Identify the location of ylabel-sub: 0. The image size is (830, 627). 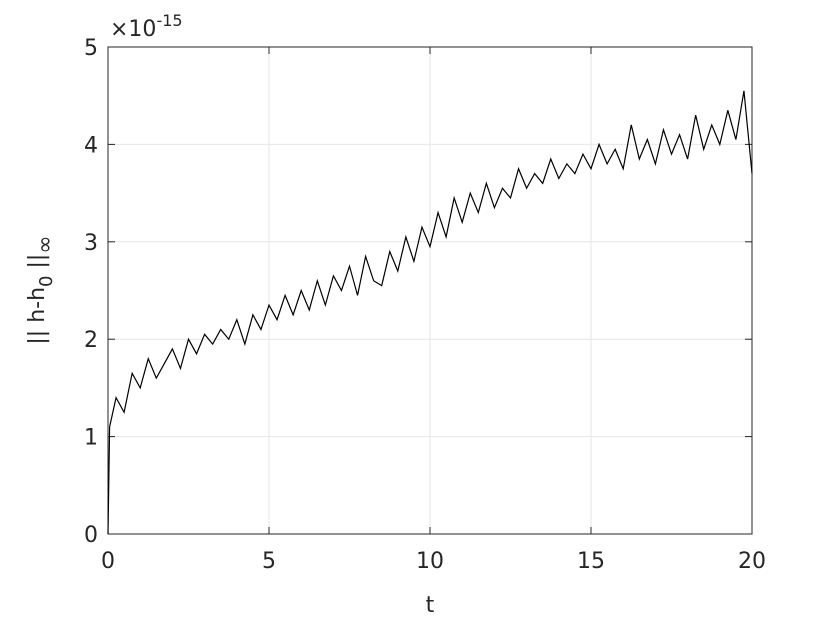
(46, 281).